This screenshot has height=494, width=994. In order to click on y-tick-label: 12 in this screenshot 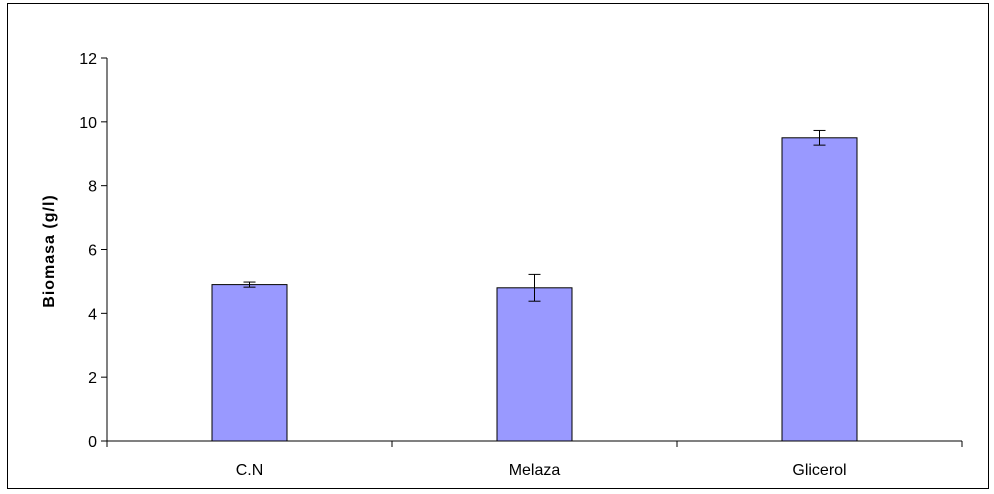, I will do `click(88, 59)`.